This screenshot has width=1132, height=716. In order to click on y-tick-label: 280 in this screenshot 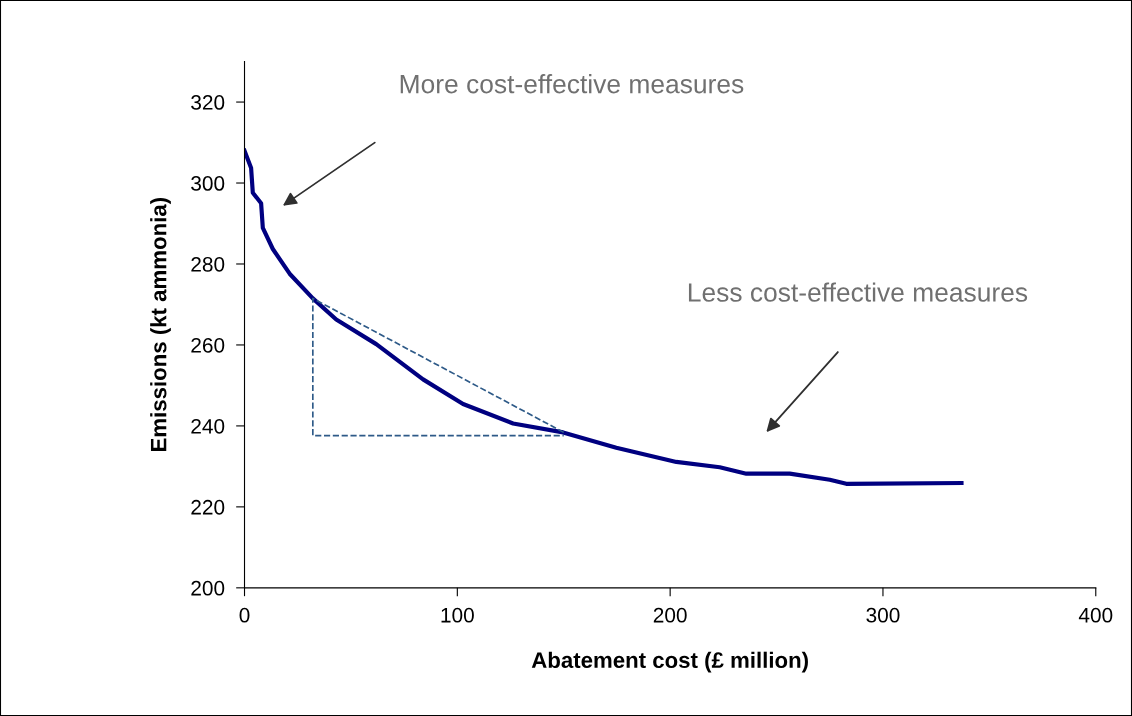, I will do `click(208, 264)`.